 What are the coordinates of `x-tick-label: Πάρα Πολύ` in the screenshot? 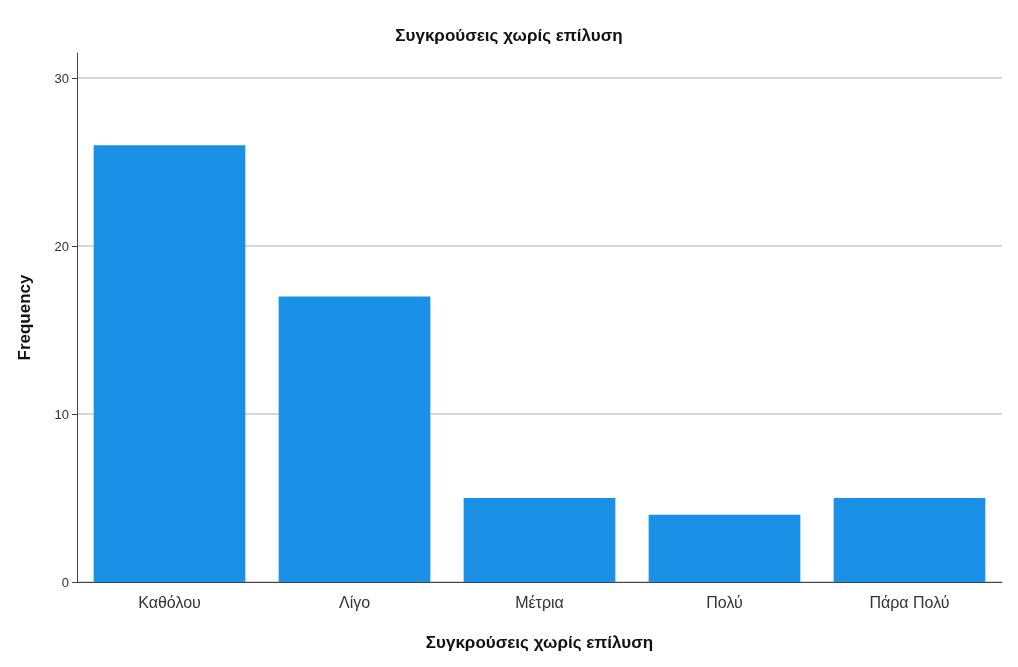 It's located at (909, 602).